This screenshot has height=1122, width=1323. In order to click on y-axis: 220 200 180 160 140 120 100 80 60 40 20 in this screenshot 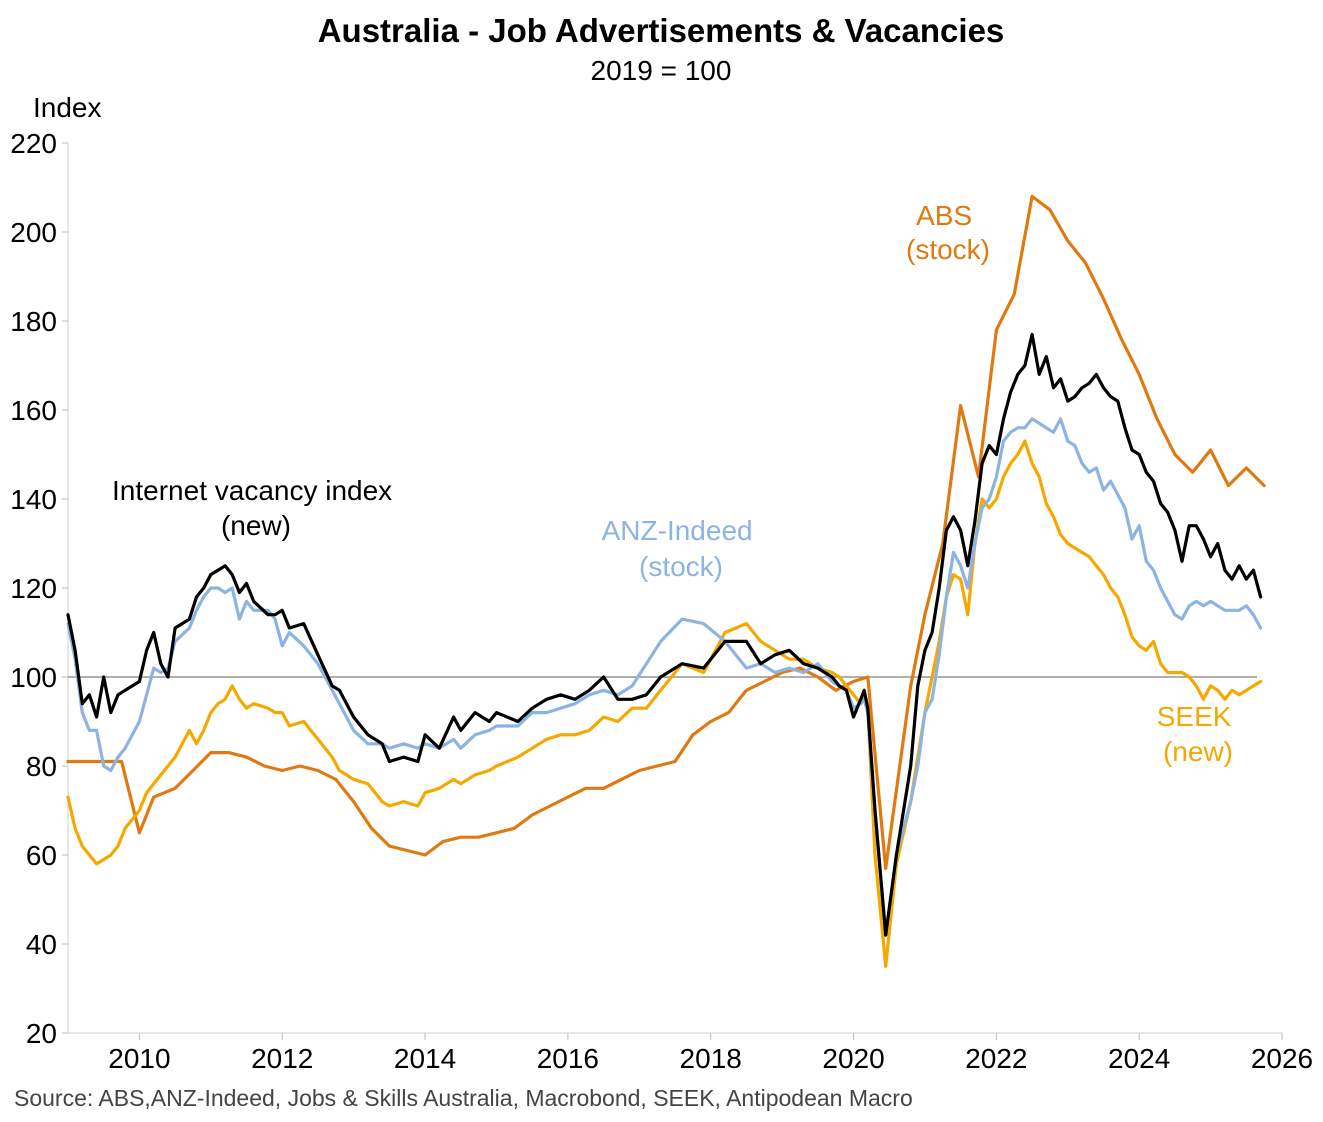, I will do `click(39, 588)`.